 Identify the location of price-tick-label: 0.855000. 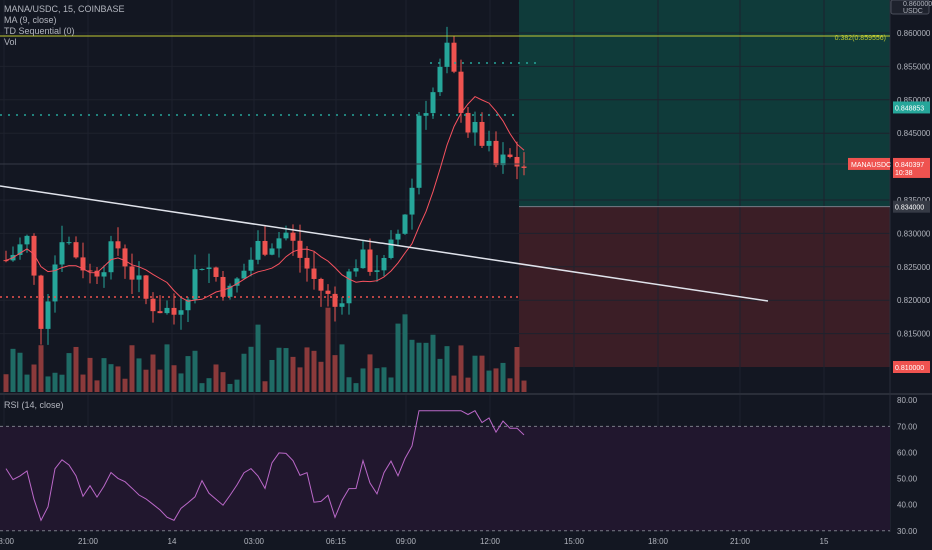
(914, 66).